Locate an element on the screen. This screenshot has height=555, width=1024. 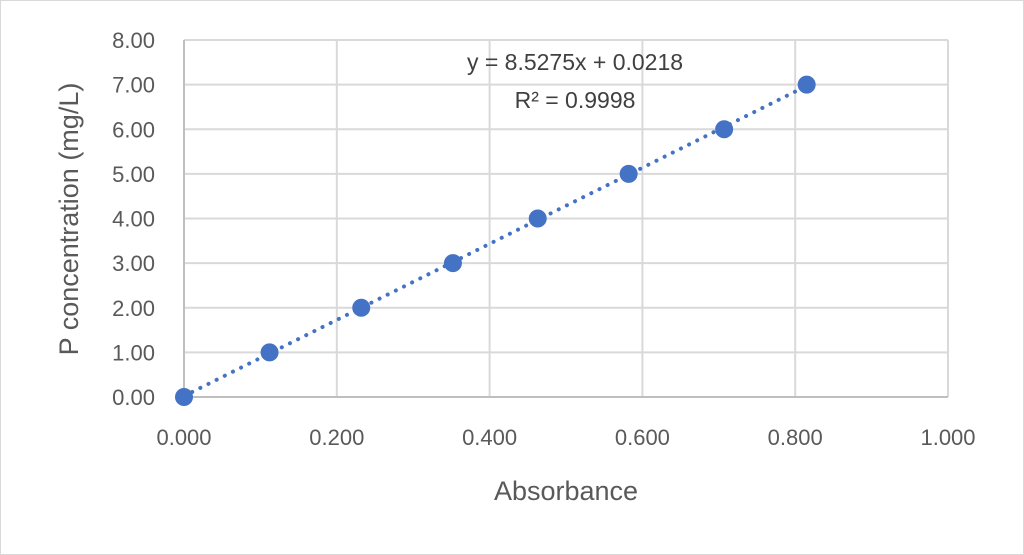
y-tick-label: 1.00 is located at coordinates (133, 352).